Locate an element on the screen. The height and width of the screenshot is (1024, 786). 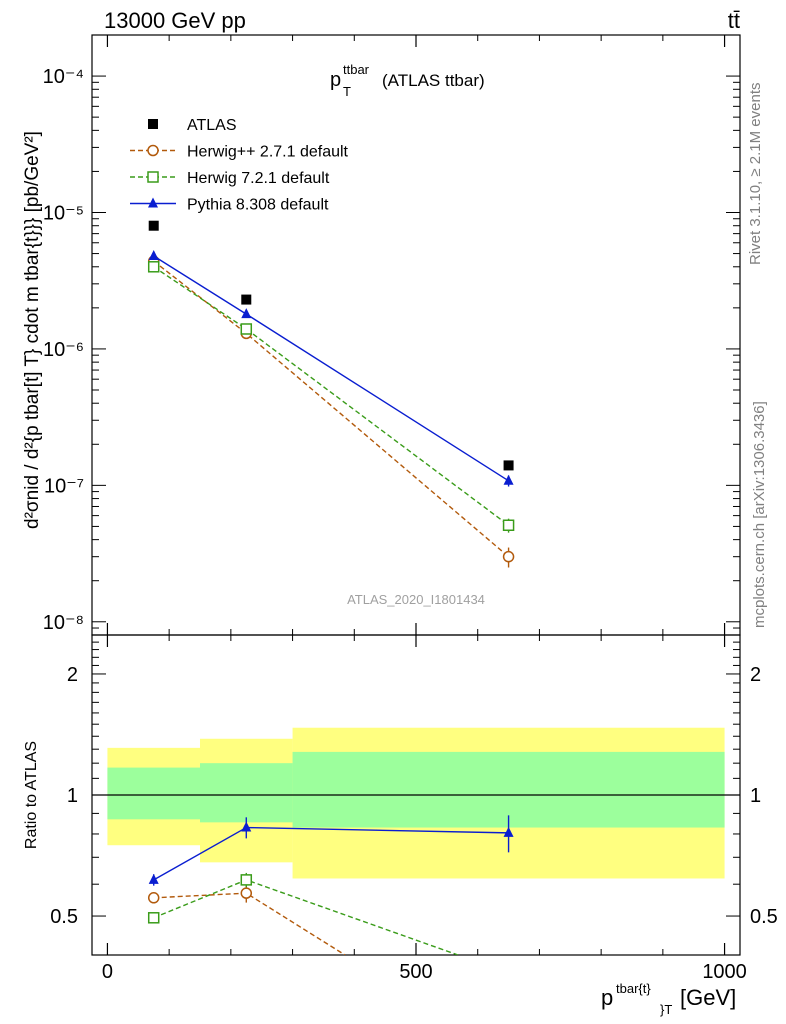
title-subscript: T is located at coordinates (347, 91).